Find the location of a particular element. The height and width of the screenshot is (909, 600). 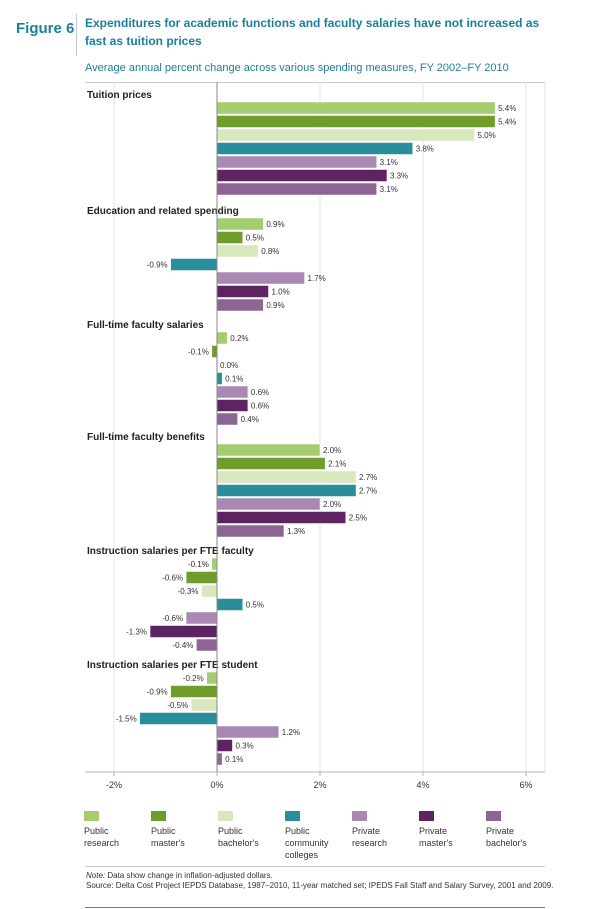

notes-rule is located at coordinates (315, 866).